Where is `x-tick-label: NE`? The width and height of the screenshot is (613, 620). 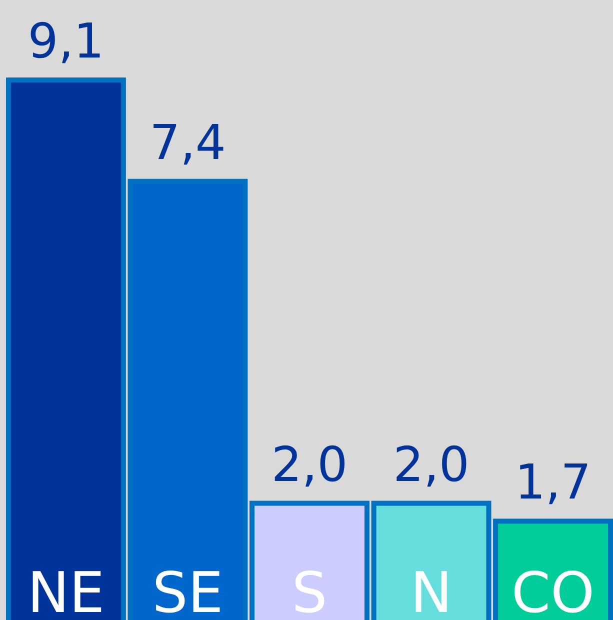
x-tick-label: NE is located at coordinates (66, 590).